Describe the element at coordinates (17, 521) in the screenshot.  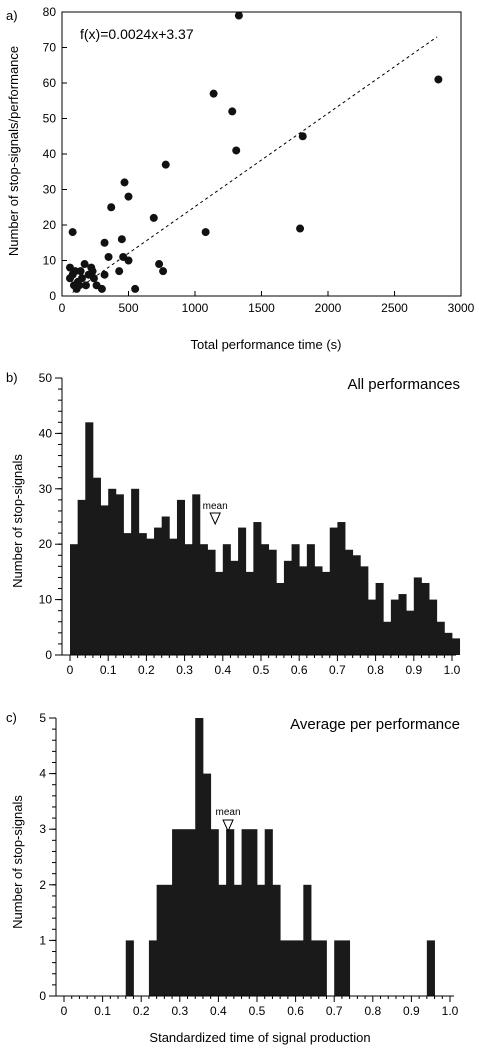
I see `panel-b-y-axis-title: Number of stop-signals` at that location.